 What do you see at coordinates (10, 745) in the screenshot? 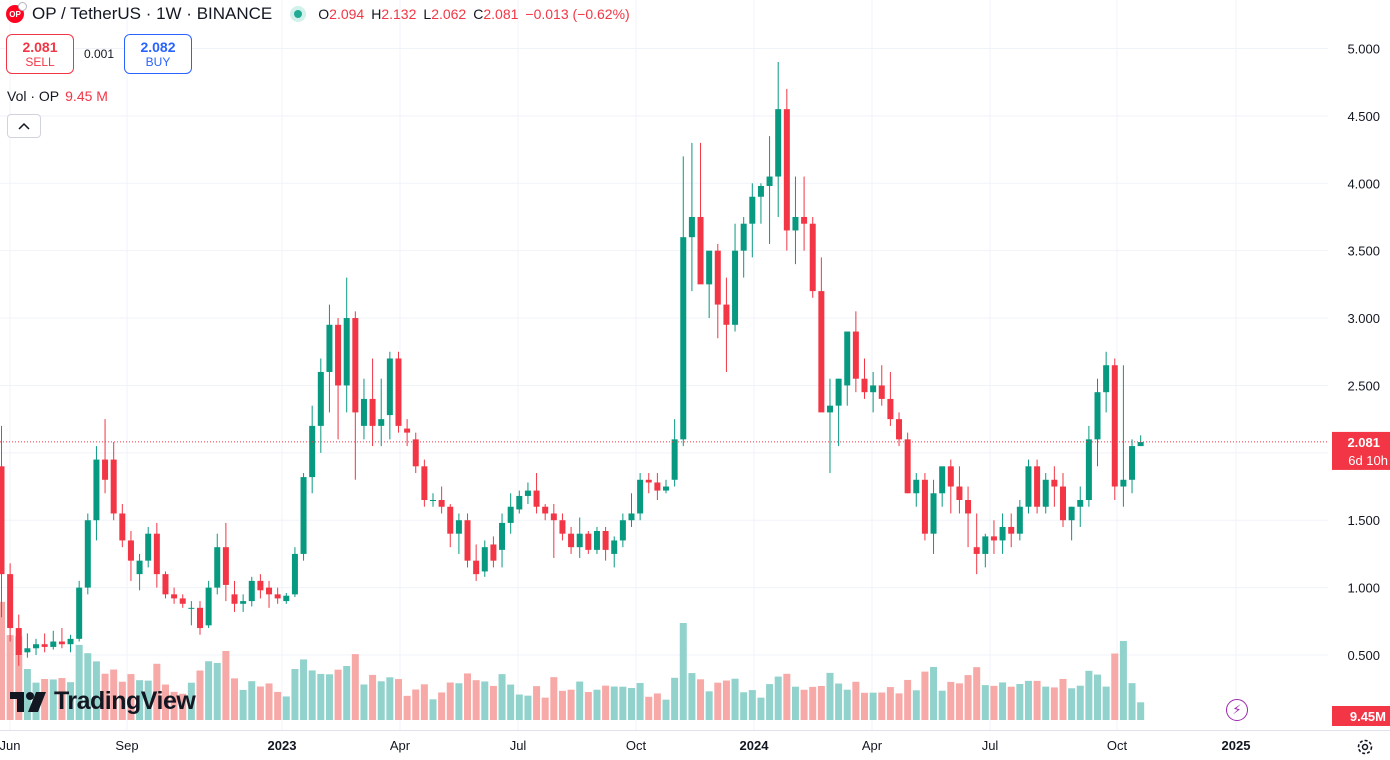
I see `x-tick-label: Jun` at bounding box center [10, 745].